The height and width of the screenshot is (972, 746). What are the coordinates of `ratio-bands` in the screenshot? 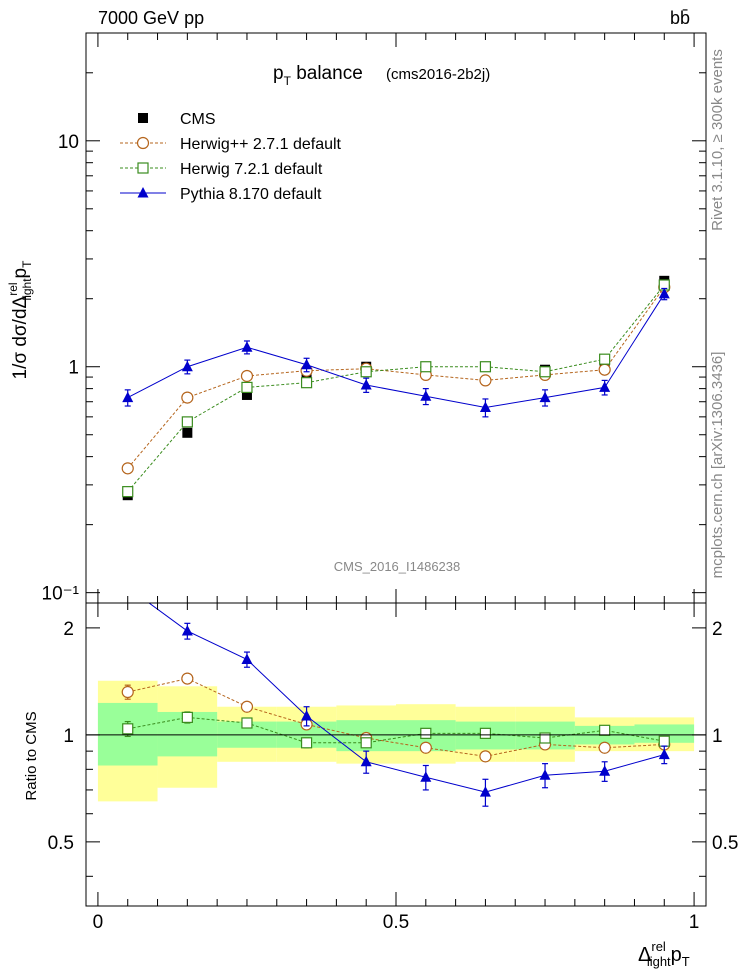 It's located at (396, 741).